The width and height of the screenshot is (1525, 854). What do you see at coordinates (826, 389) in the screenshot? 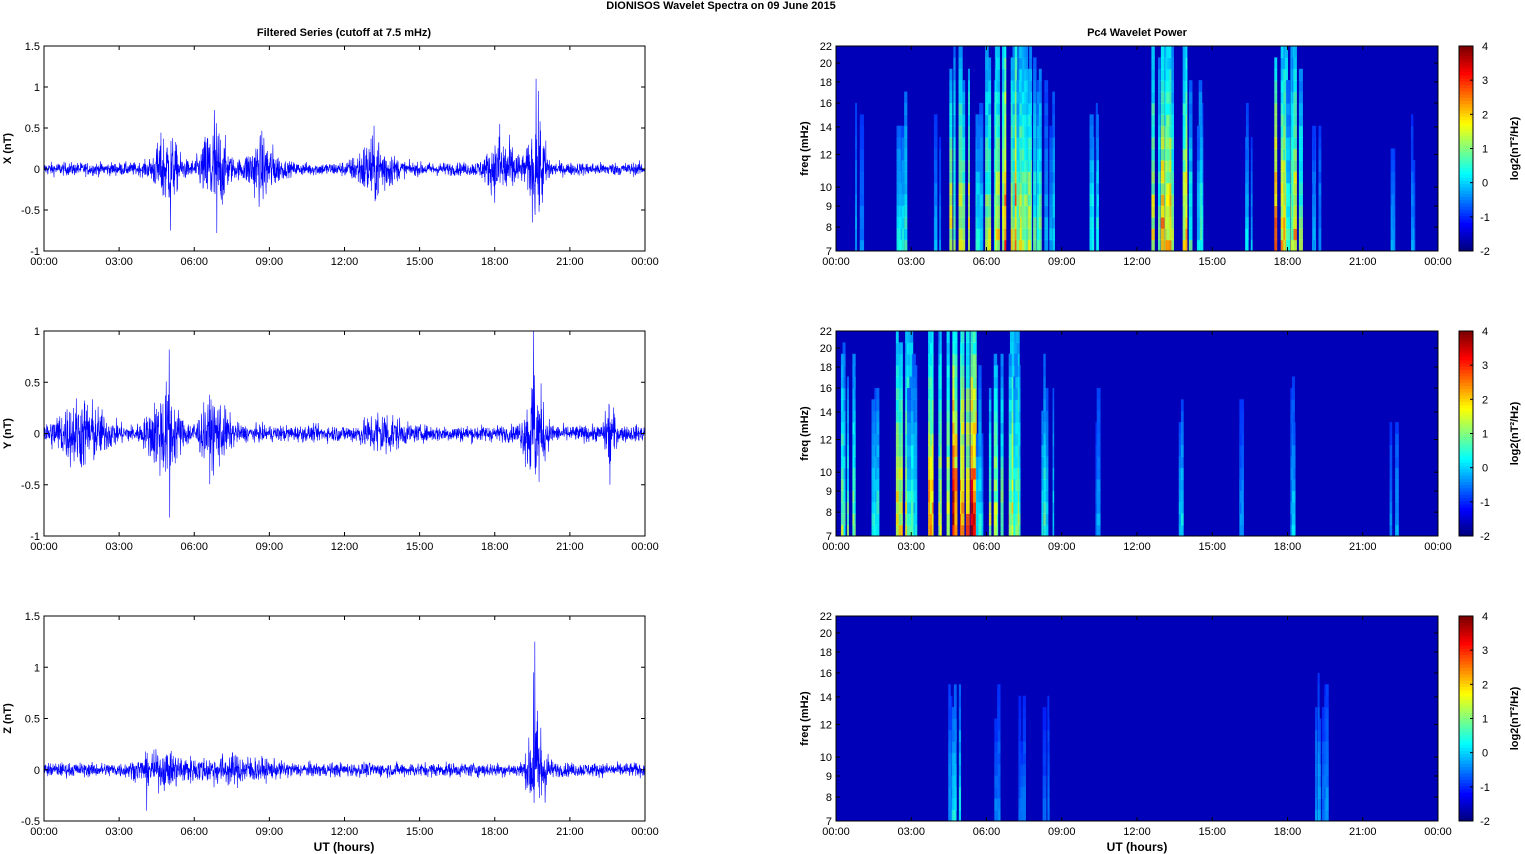
I see `y-tick-label: 16` at bounding box center [826, 389].